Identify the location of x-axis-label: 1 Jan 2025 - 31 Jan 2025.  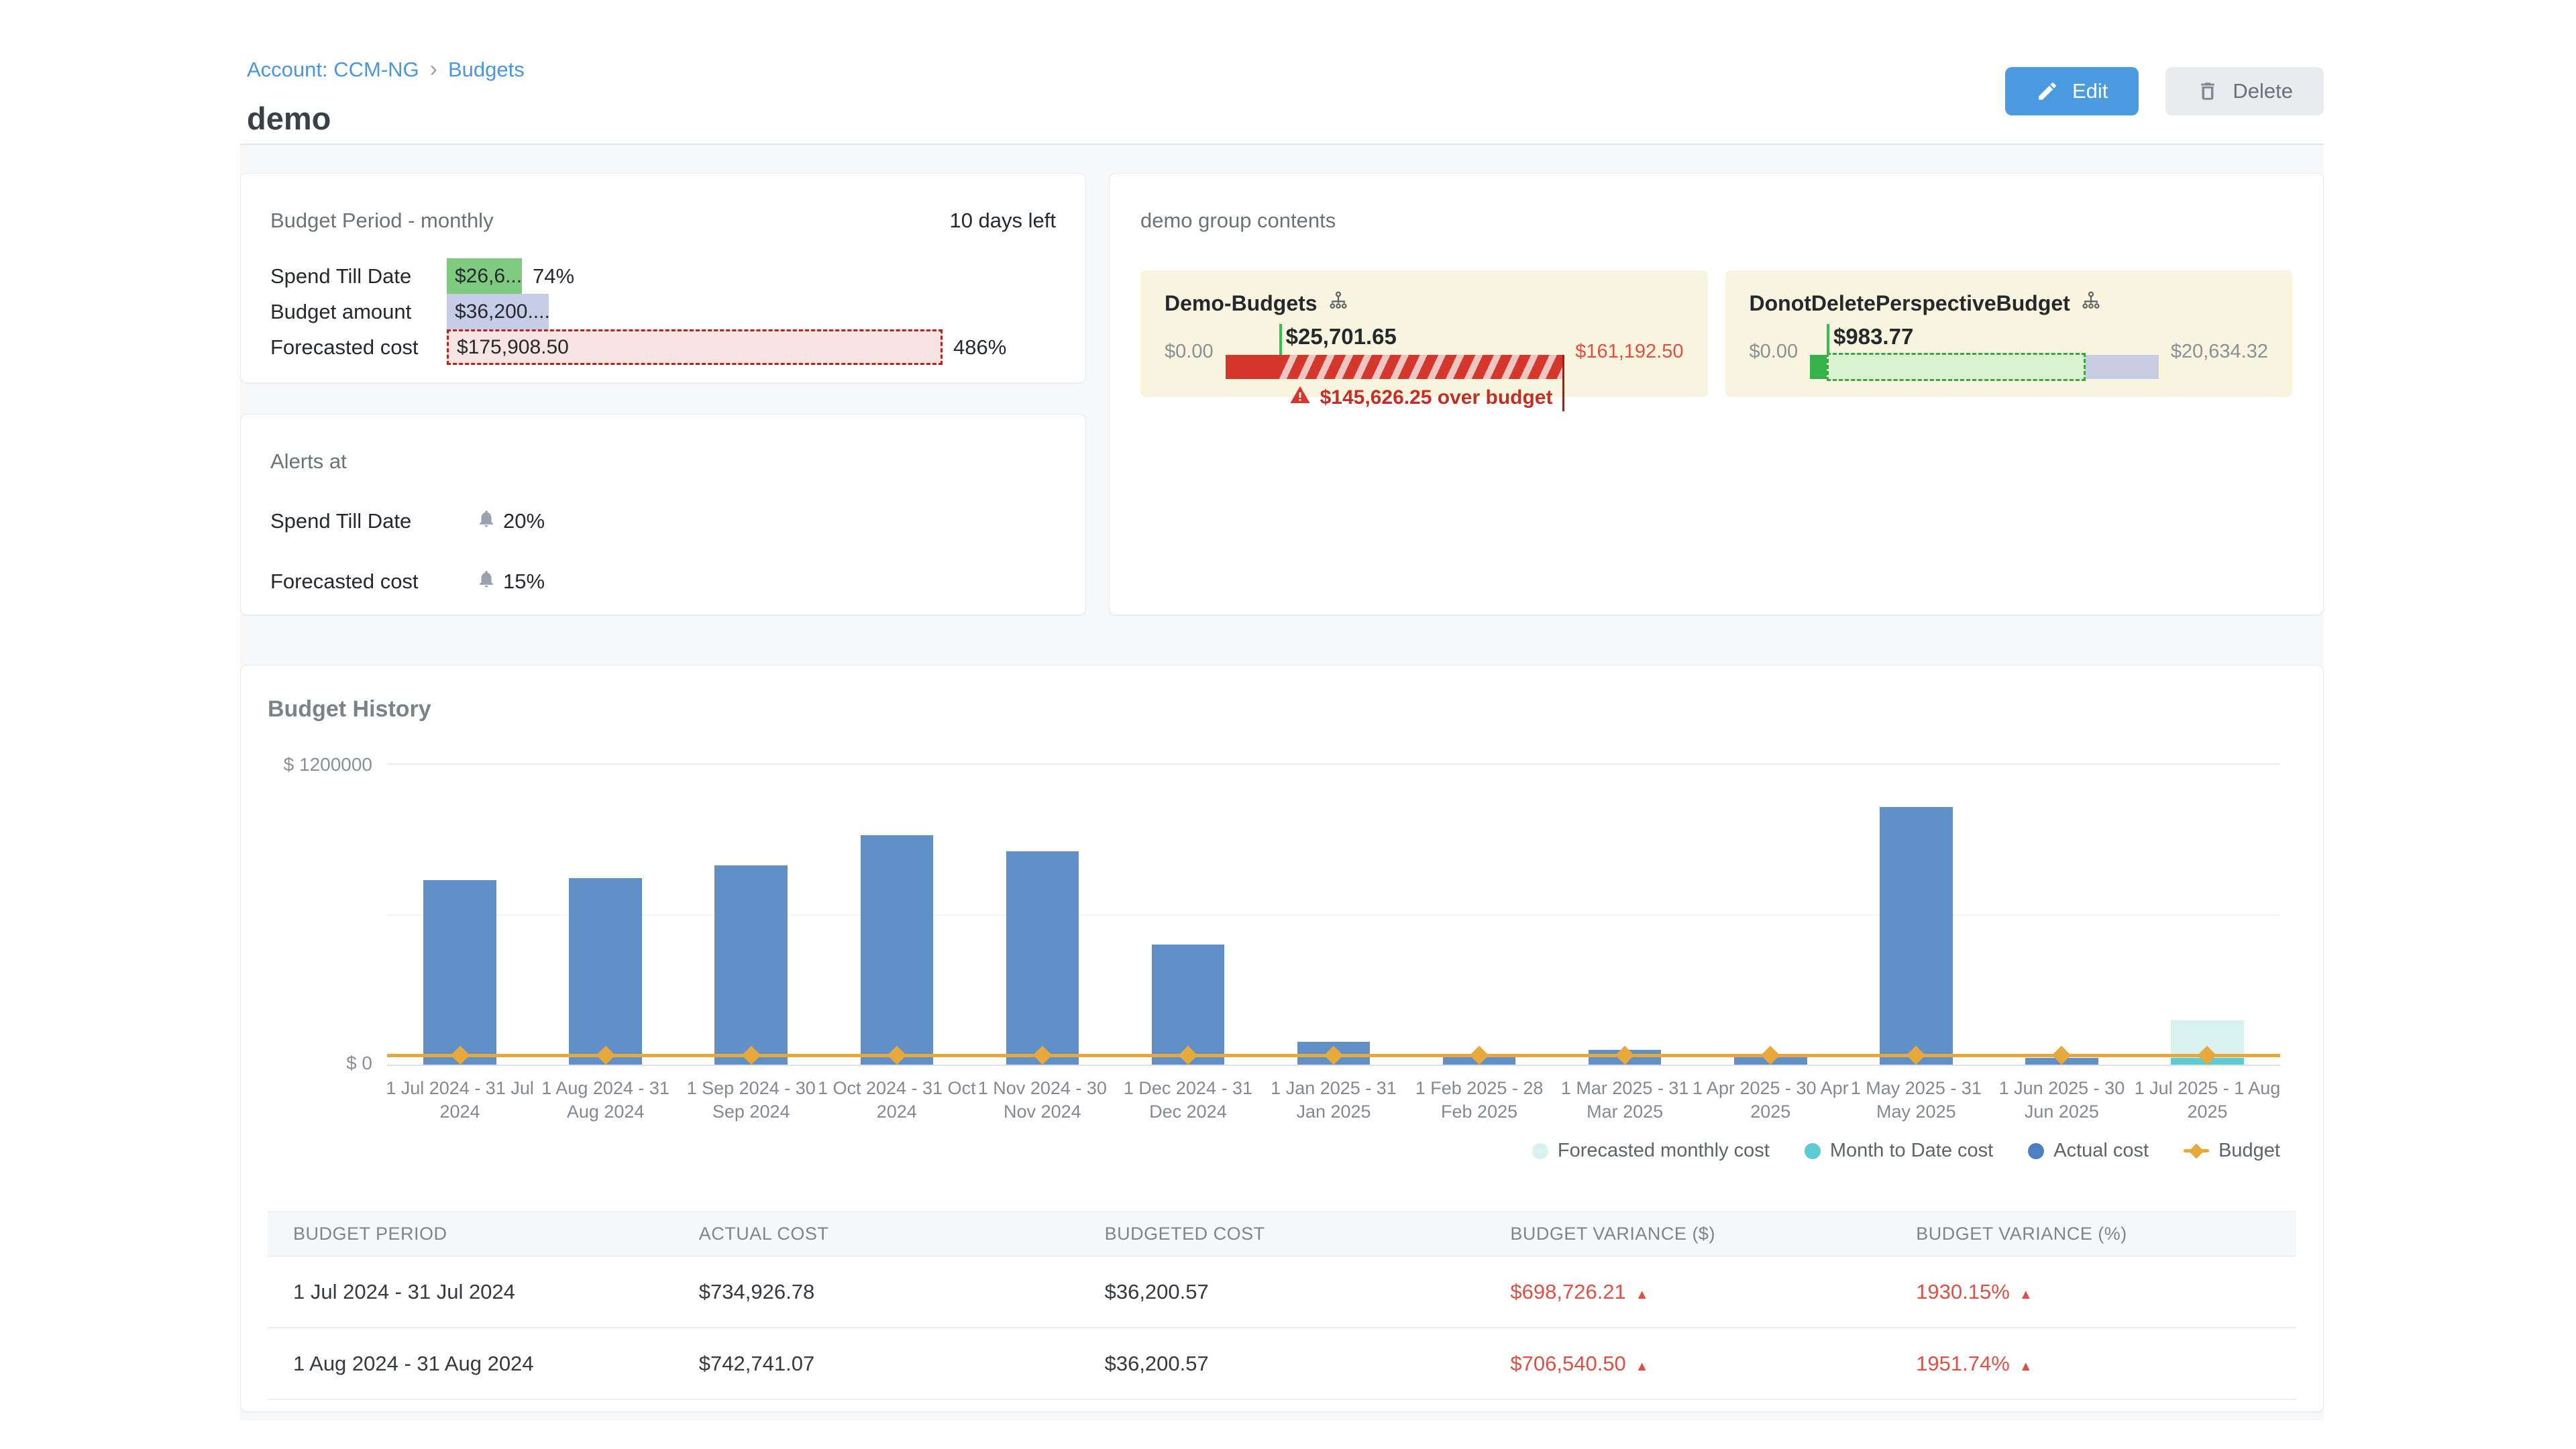
(1334, 1100).